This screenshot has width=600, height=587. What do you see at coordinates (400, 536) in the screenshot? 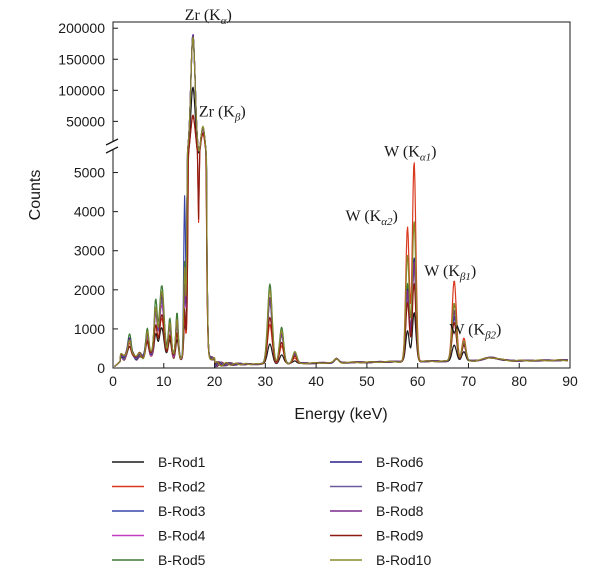
I see `legend-label: B-Rod9` at bounding box center [400, 536].